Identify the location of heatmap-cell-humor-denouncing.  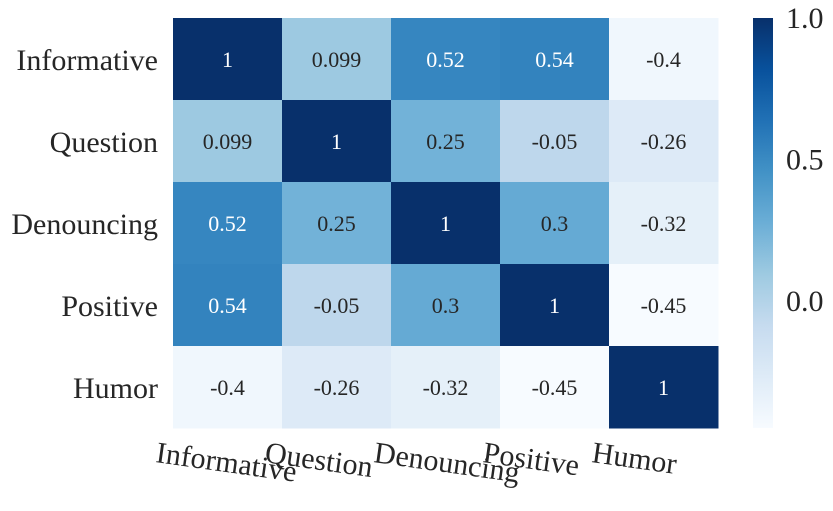
(446, 387).